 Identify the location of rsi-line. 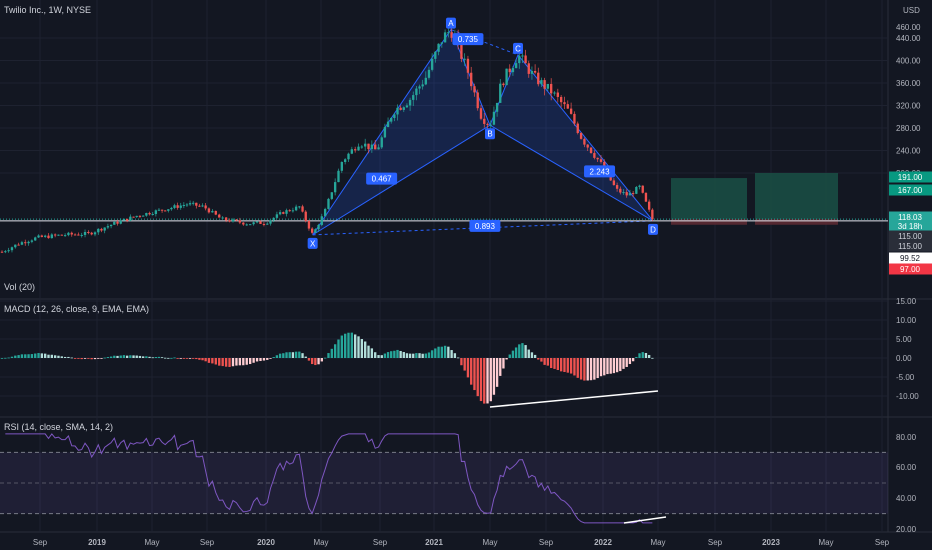
(329, 478).